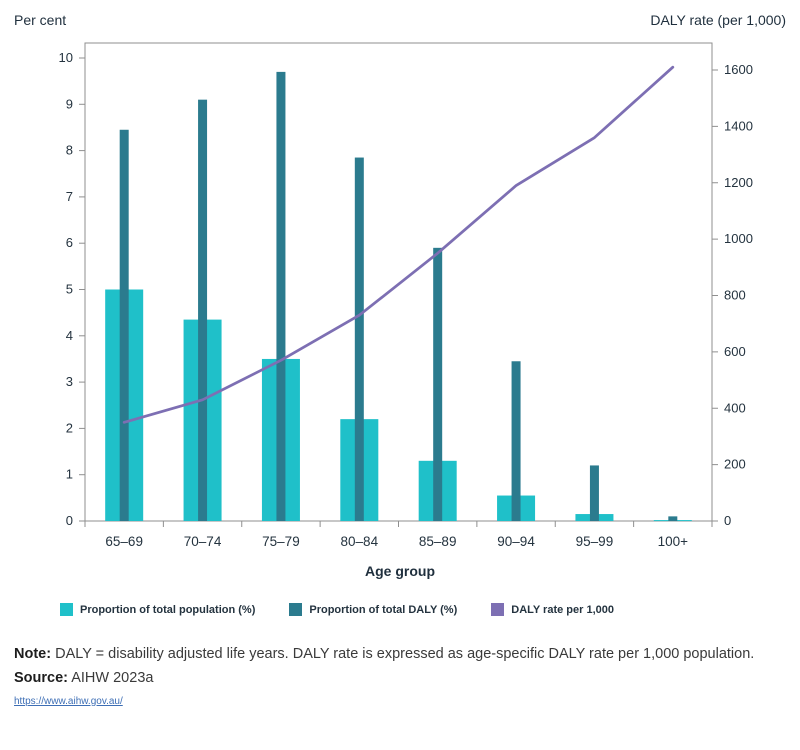  I want to click on x-tick-label: 90–94, so click(516, 541).